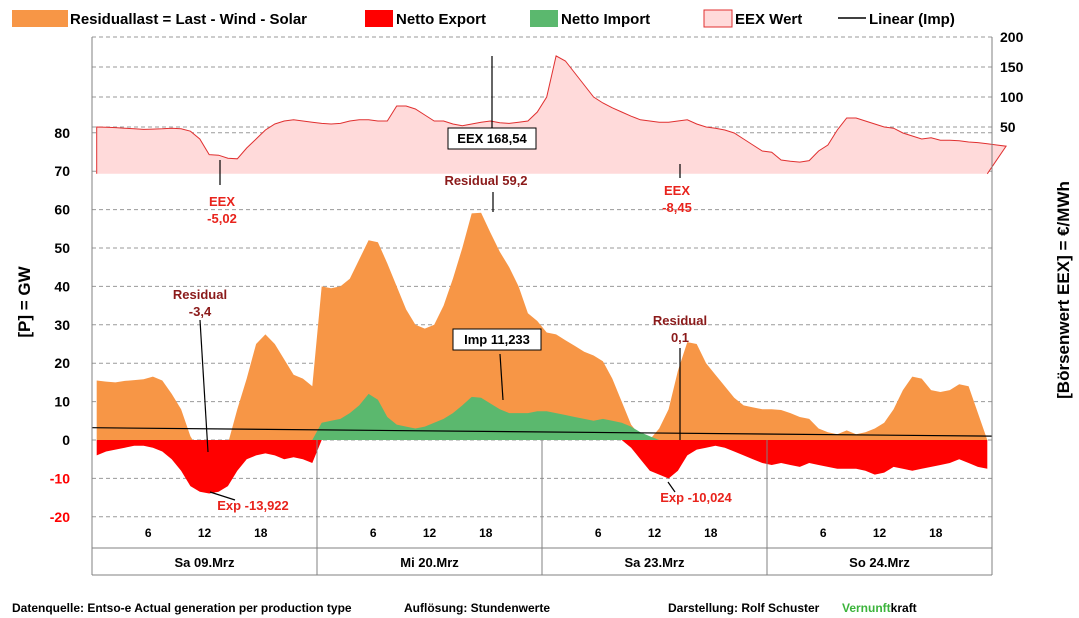  I want to click on x-tick-hour-2-1: 12, so click(655, 533).